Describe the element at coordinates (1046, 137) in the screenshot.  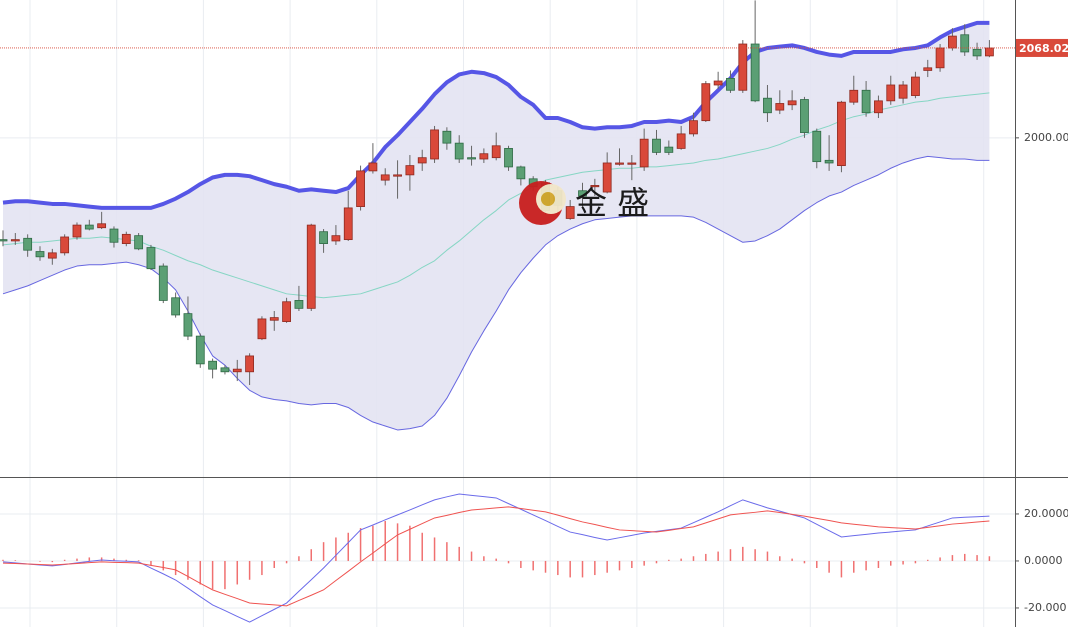
I see `y-tick-label: 2000.00` at that location.